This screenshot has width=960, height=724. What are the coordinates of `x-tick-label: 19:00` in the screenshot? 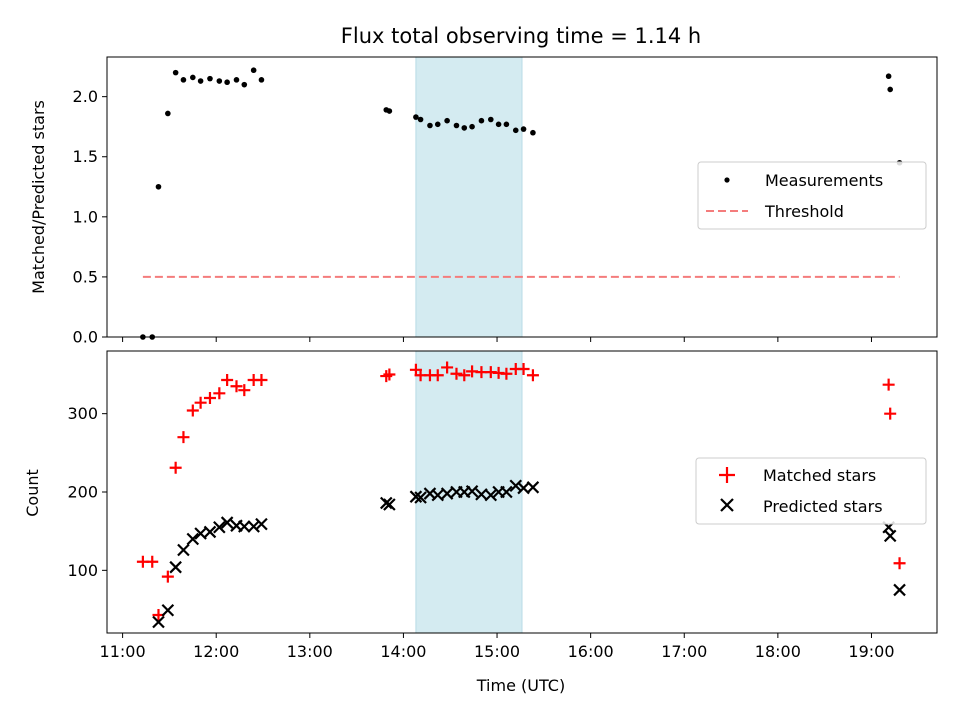 It's located at (871, 651).